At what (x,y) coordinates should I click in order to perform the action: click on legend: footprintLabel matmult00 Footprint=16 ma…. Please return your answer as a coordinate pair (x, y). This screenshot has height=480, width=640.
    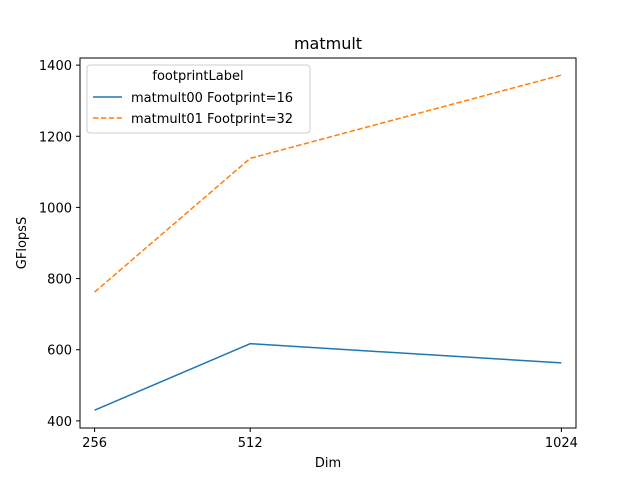
    Looking at the image, I should click on (198, 99).